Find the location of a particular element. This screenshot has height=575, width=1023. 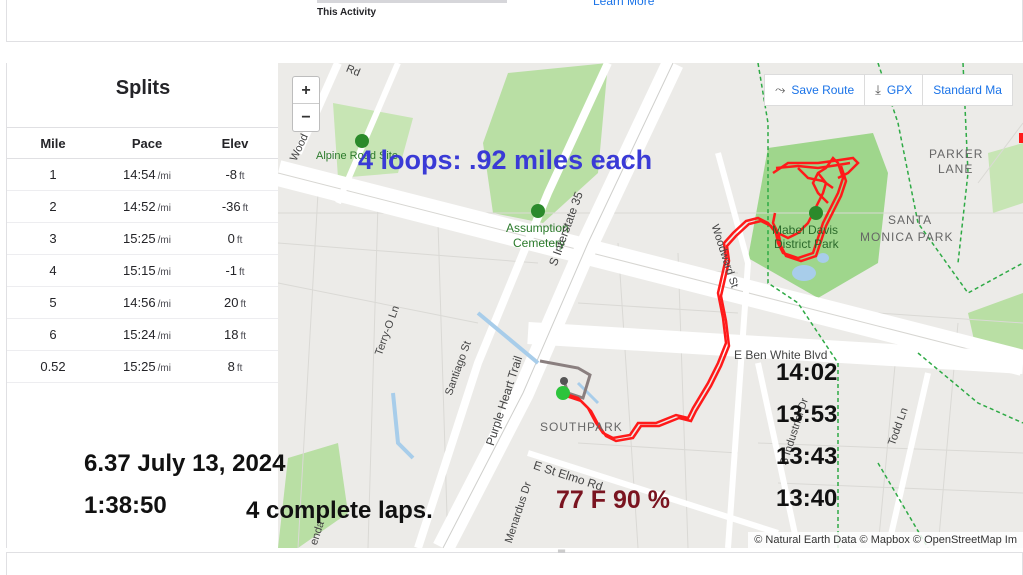

end-marker is located at coordinates (564, 381).